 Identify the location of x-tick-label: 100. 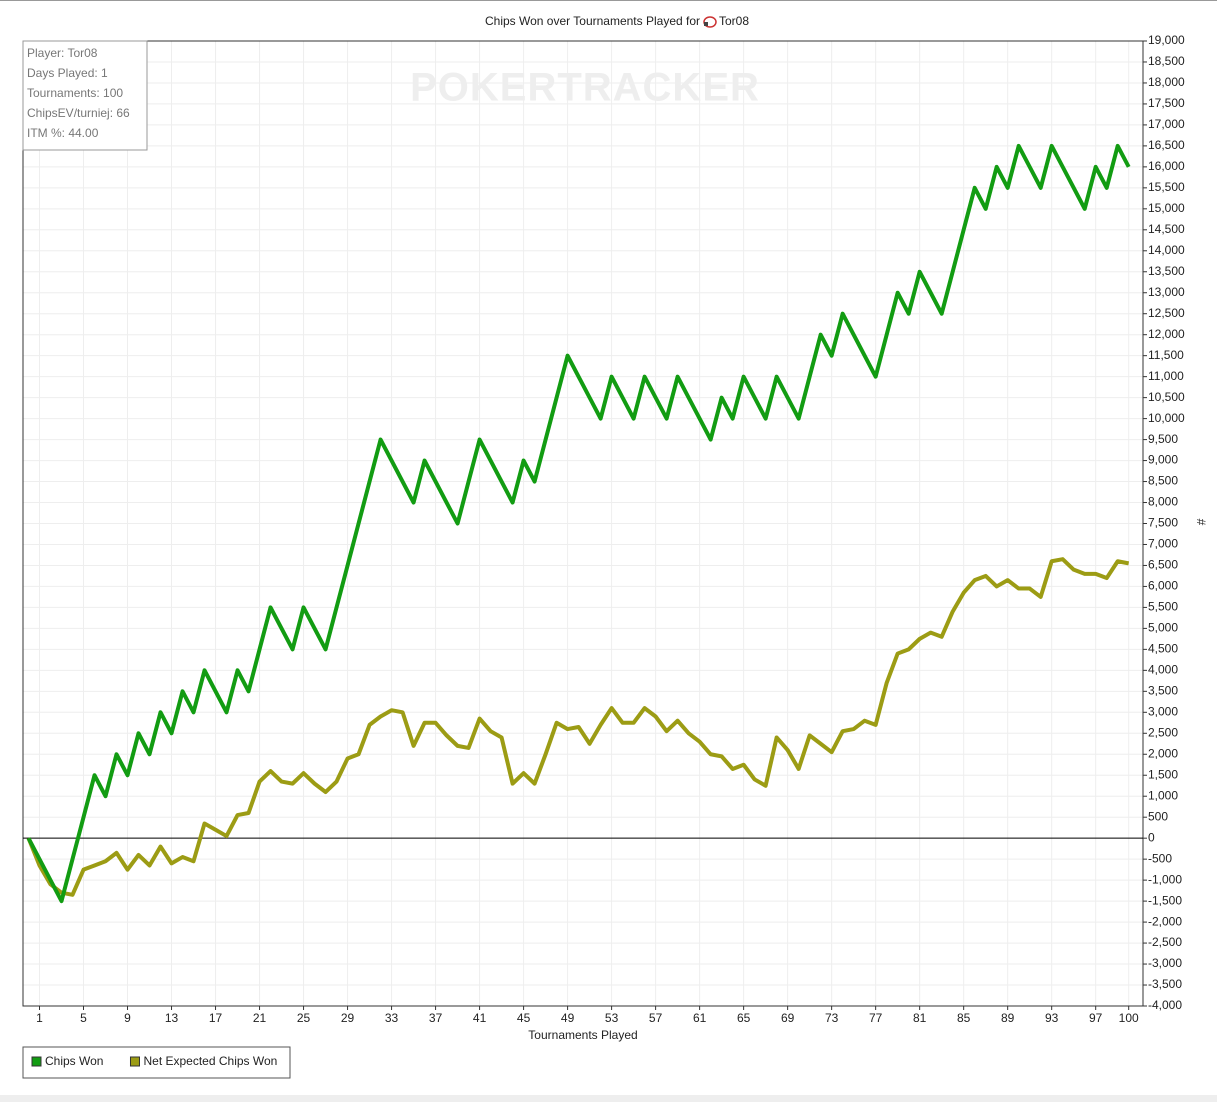
(1129, 1018).